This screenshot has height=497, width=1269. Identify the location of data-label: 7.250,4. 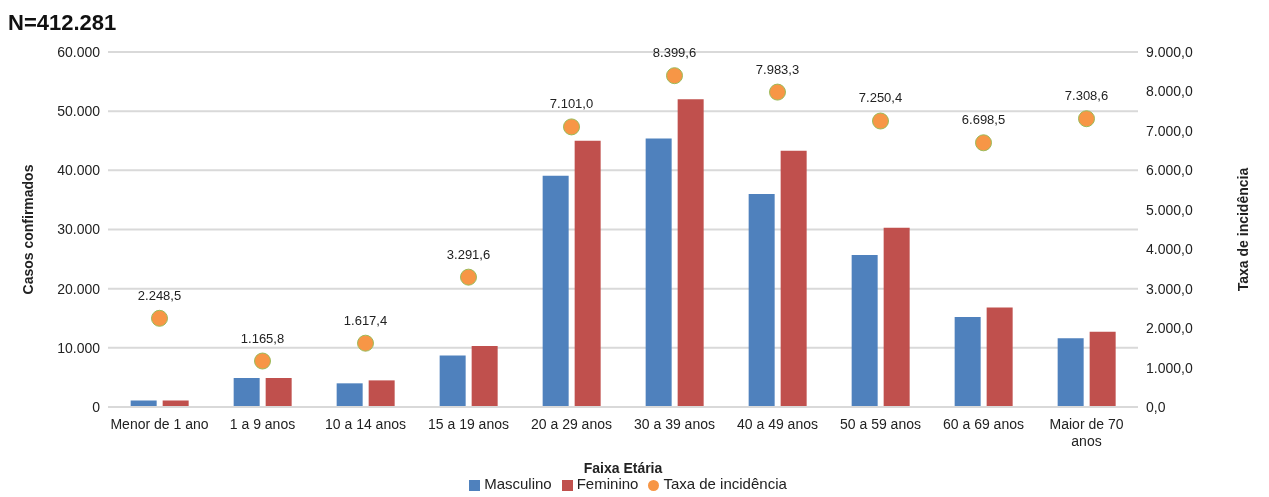
(880, 98).